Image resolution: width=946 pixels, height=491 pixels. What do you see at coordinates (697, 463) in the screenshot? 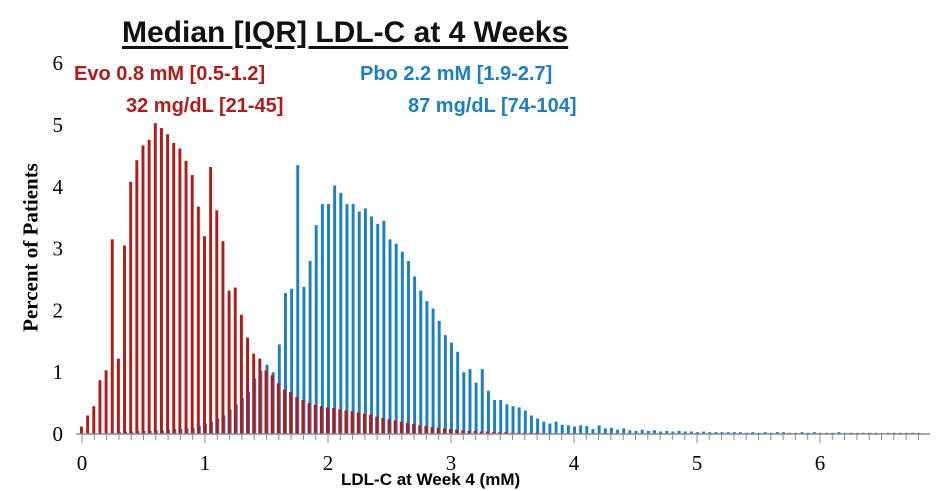
I see `x-tick-label: 5` at bounding box center [697, 463].